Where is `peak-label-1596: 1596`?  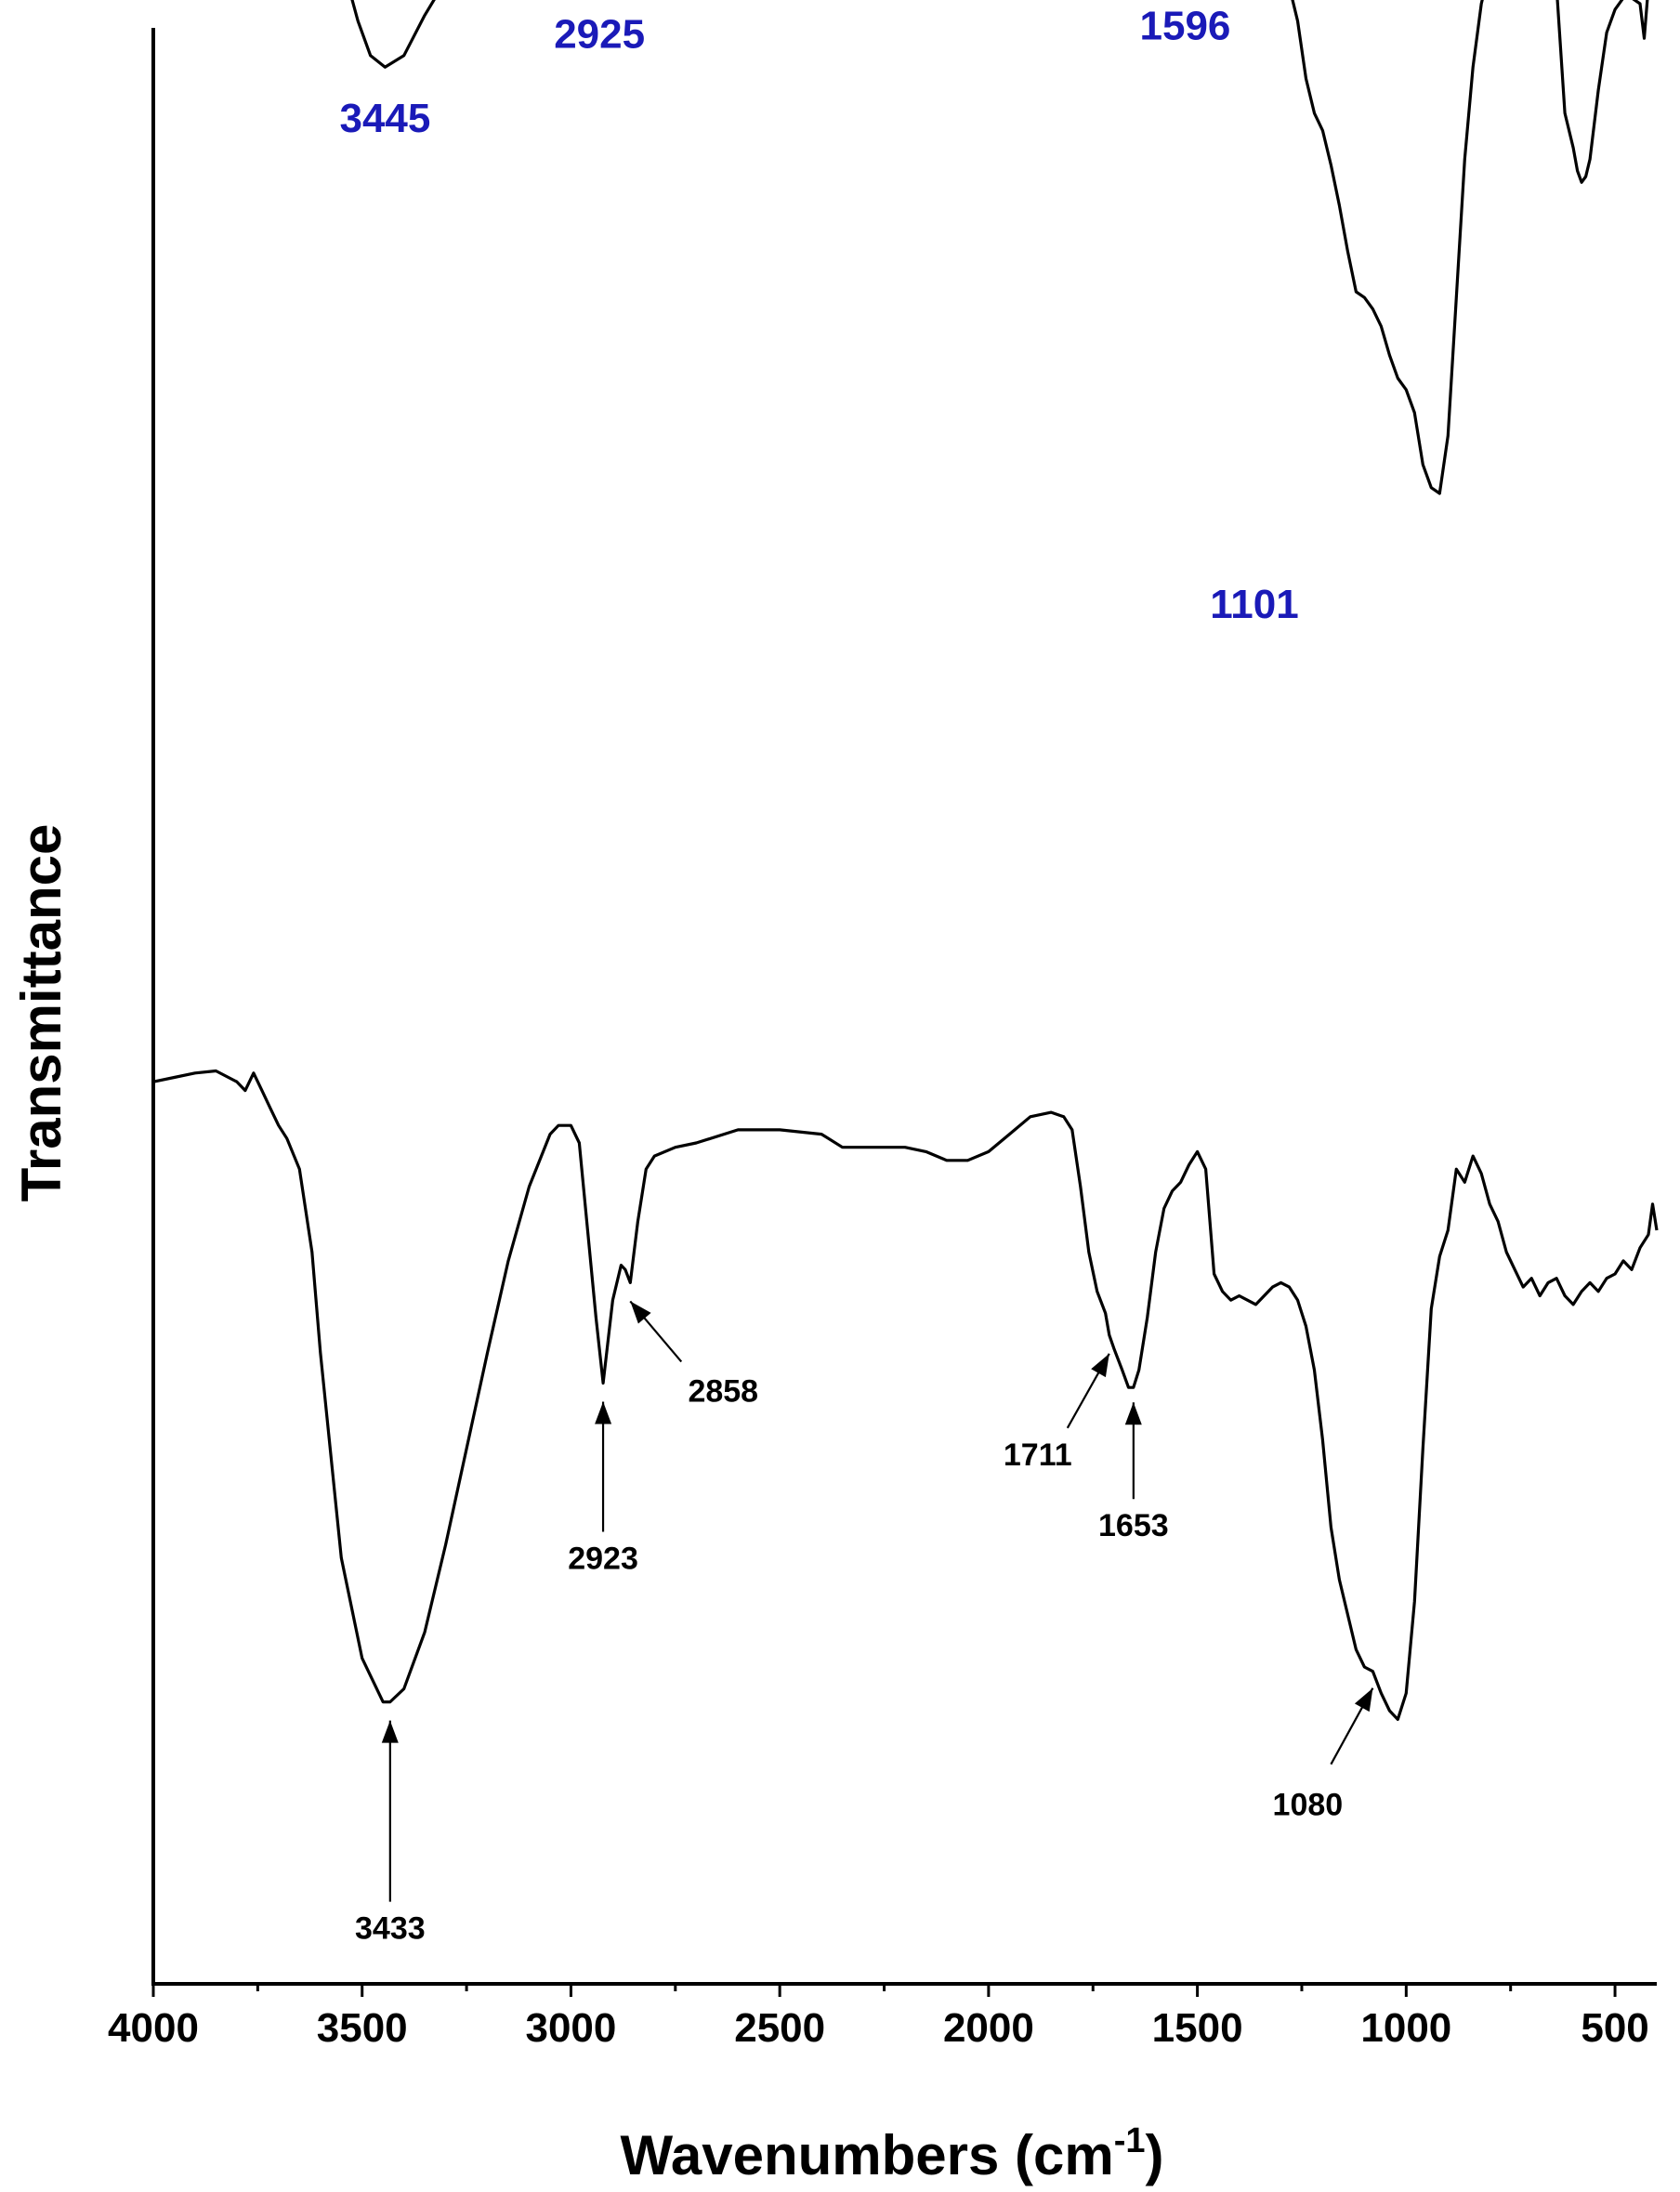
peak-label-1596: 1596 is located at coordinates (1185, 26).